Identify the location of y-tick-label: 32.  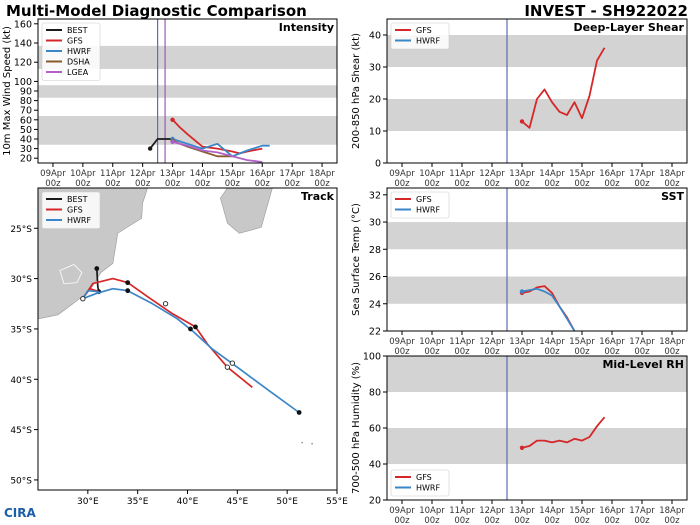
(375, 195).